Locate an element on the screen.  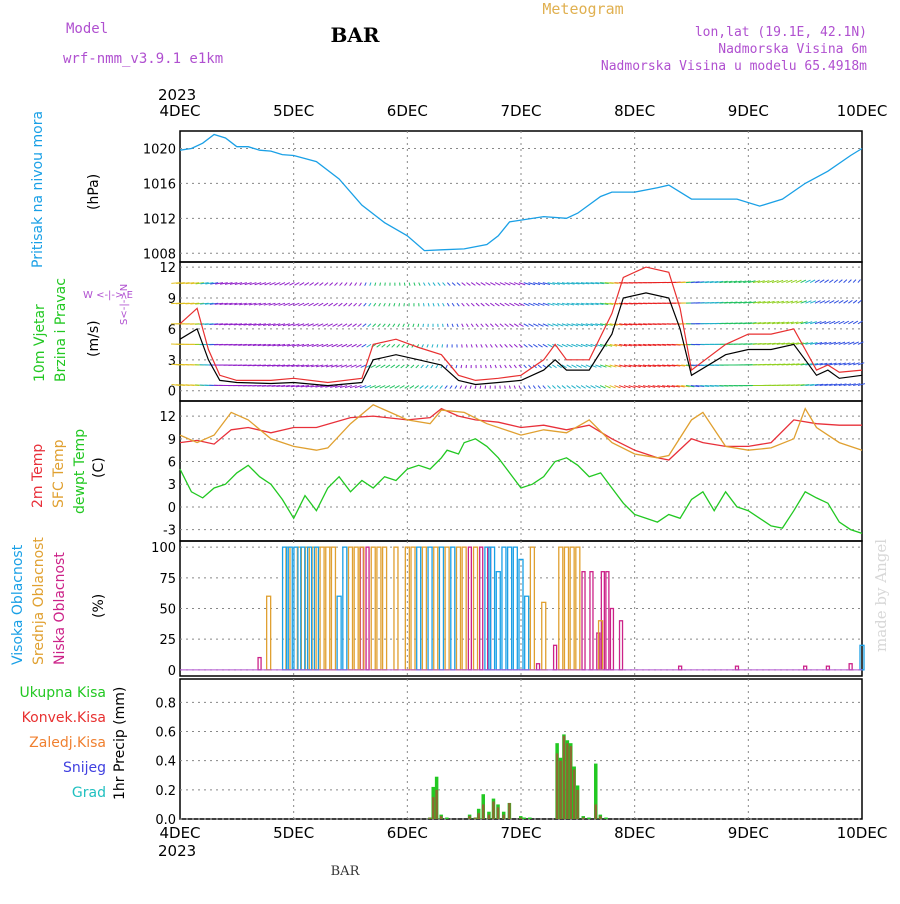
x-tick-label-bottom: 8DEC is located at coordinates (634, 833).